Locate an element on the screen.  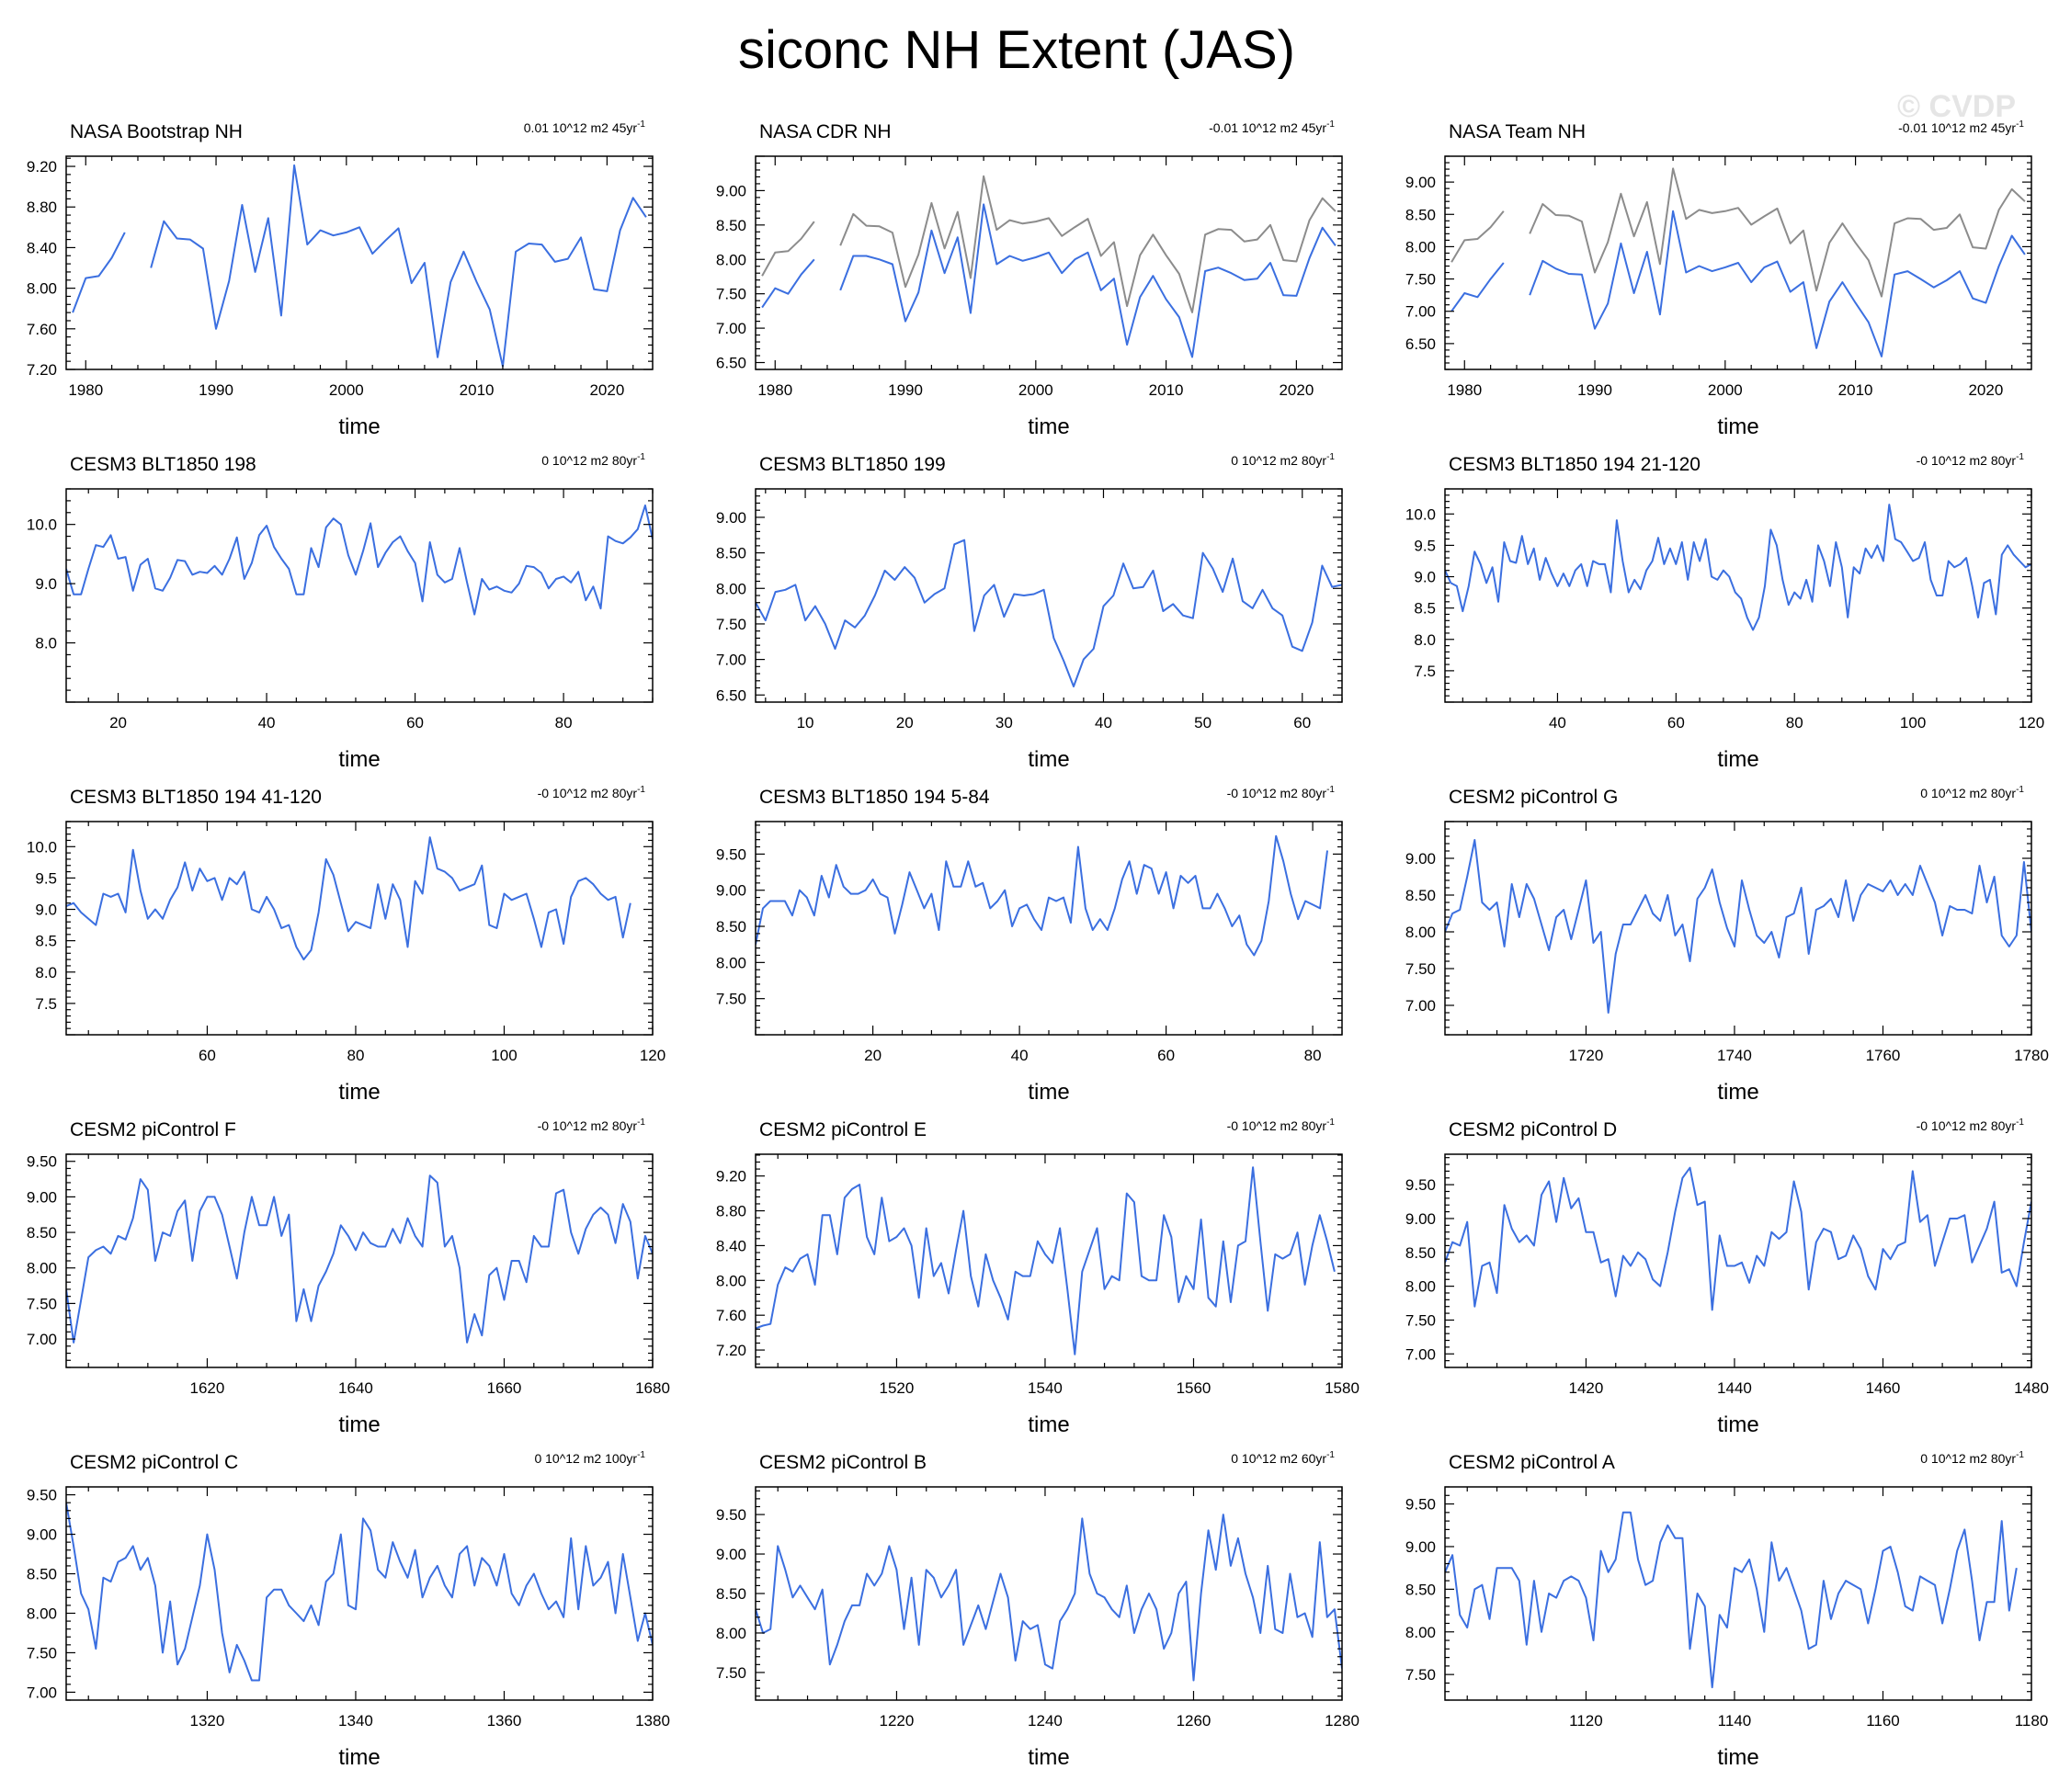
x-tick-label: 50 is located at coordinates (1203, 723).